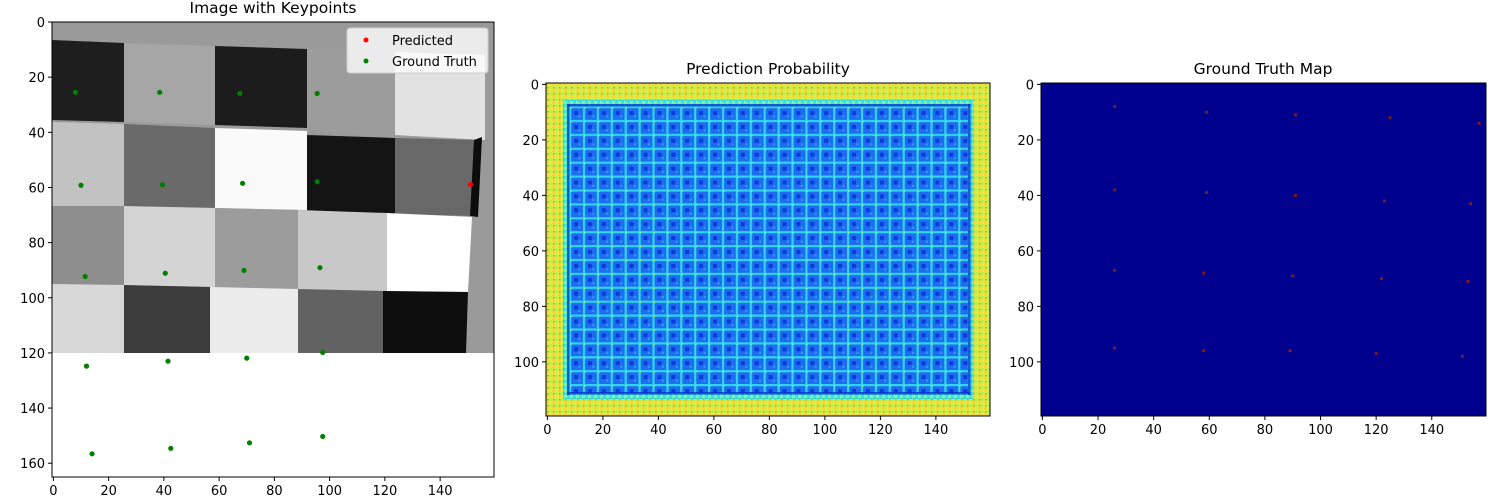 The width and height of the screenshot is (1500, 500). Describe the element at coordinates (36, 188) in the screenshot. I see `keypoints-y-tick-label: 60` at that location.